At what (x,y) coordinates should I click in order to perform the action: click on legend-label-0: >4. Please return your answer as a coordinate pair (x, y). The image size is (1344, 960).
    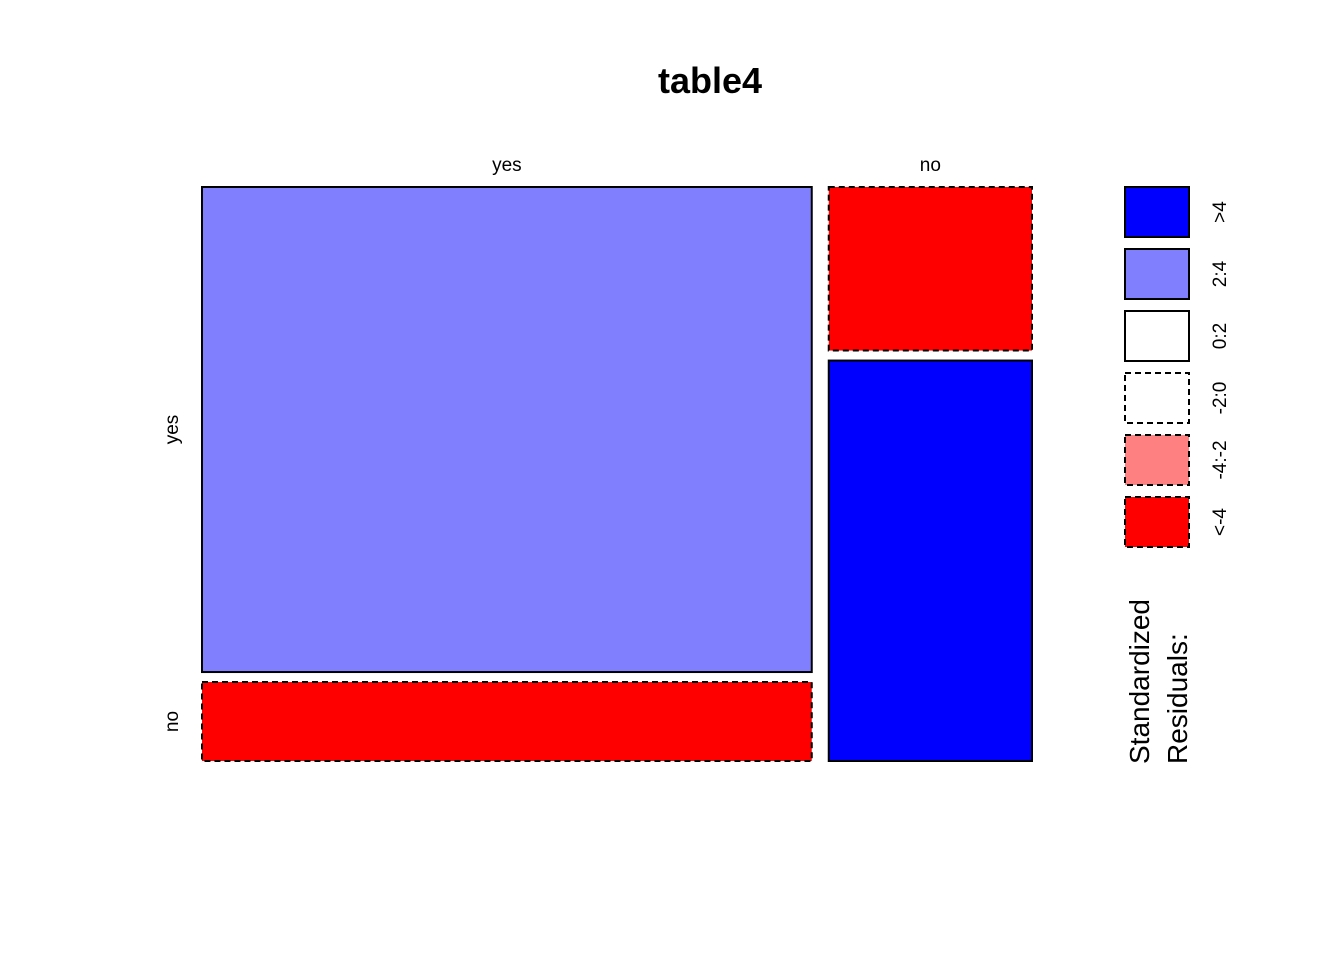
    Looking at the image, I should click on (1220, 212).